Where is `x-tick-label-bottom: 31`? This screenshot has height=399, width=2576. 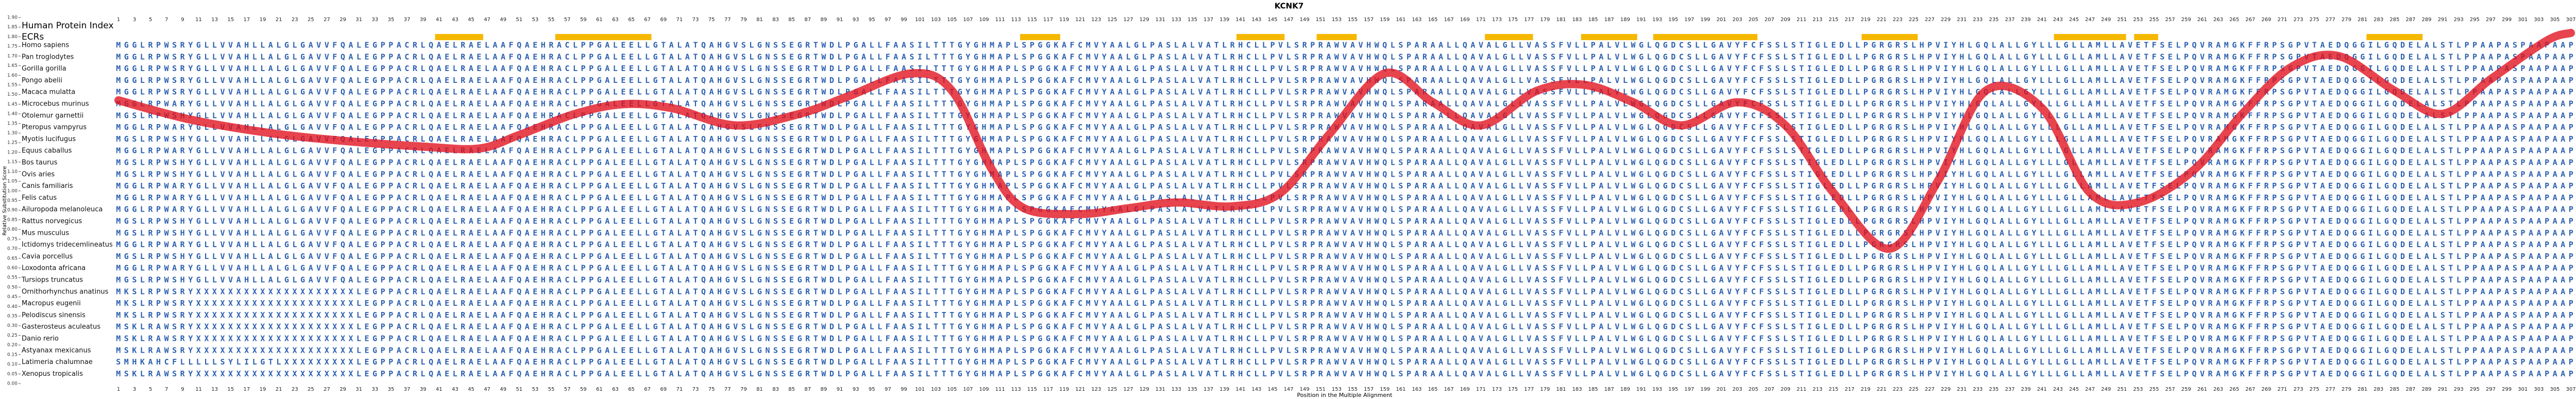 x-tick-label-bottom: 31 is located at coordinates (358, 390).